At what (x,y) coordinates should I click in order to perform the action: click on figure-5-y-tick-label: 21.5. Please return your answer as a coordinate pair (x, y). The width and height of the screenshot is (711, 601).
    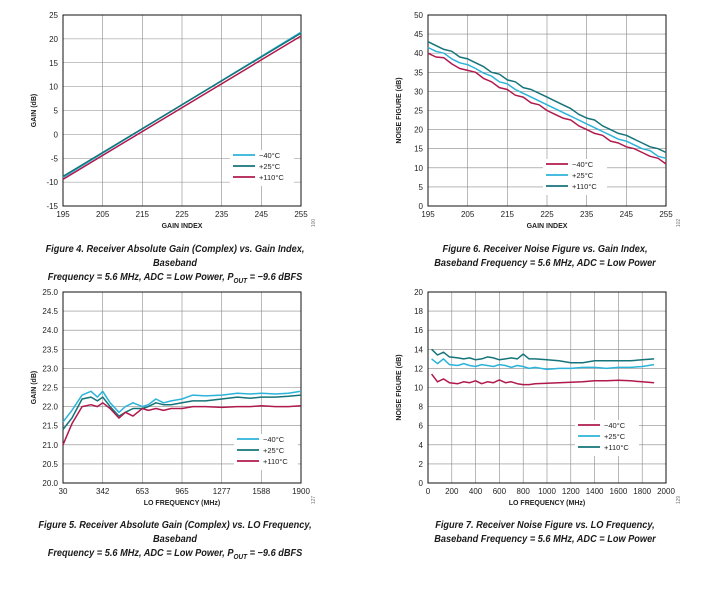
    Looking at the image, I should click on (50, 426).